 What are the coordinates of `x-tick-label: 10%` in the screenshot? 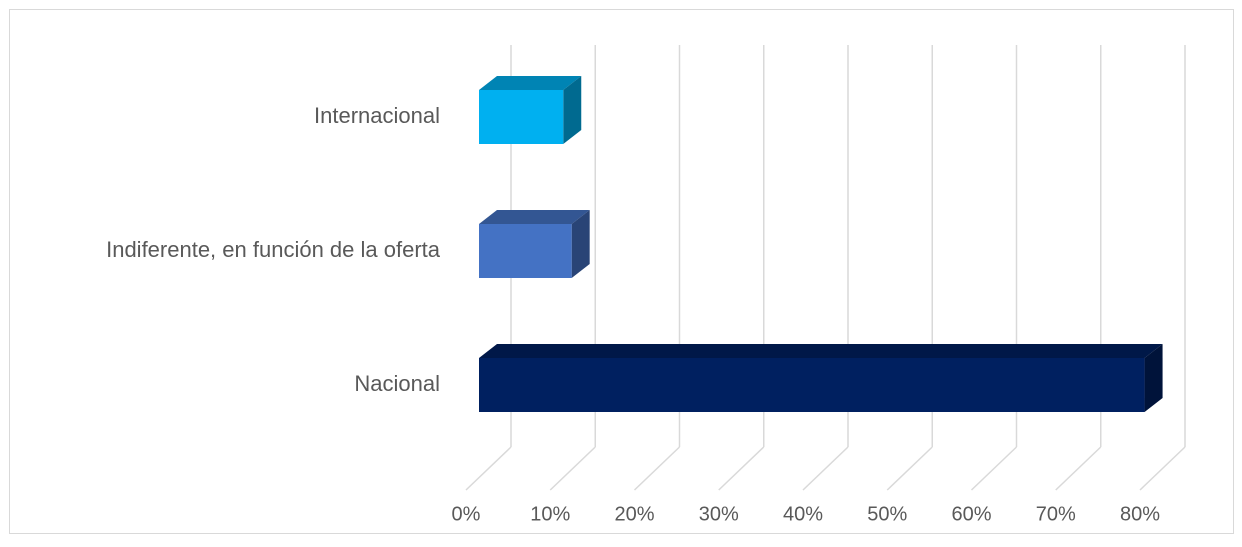 It's located at (550, 514).